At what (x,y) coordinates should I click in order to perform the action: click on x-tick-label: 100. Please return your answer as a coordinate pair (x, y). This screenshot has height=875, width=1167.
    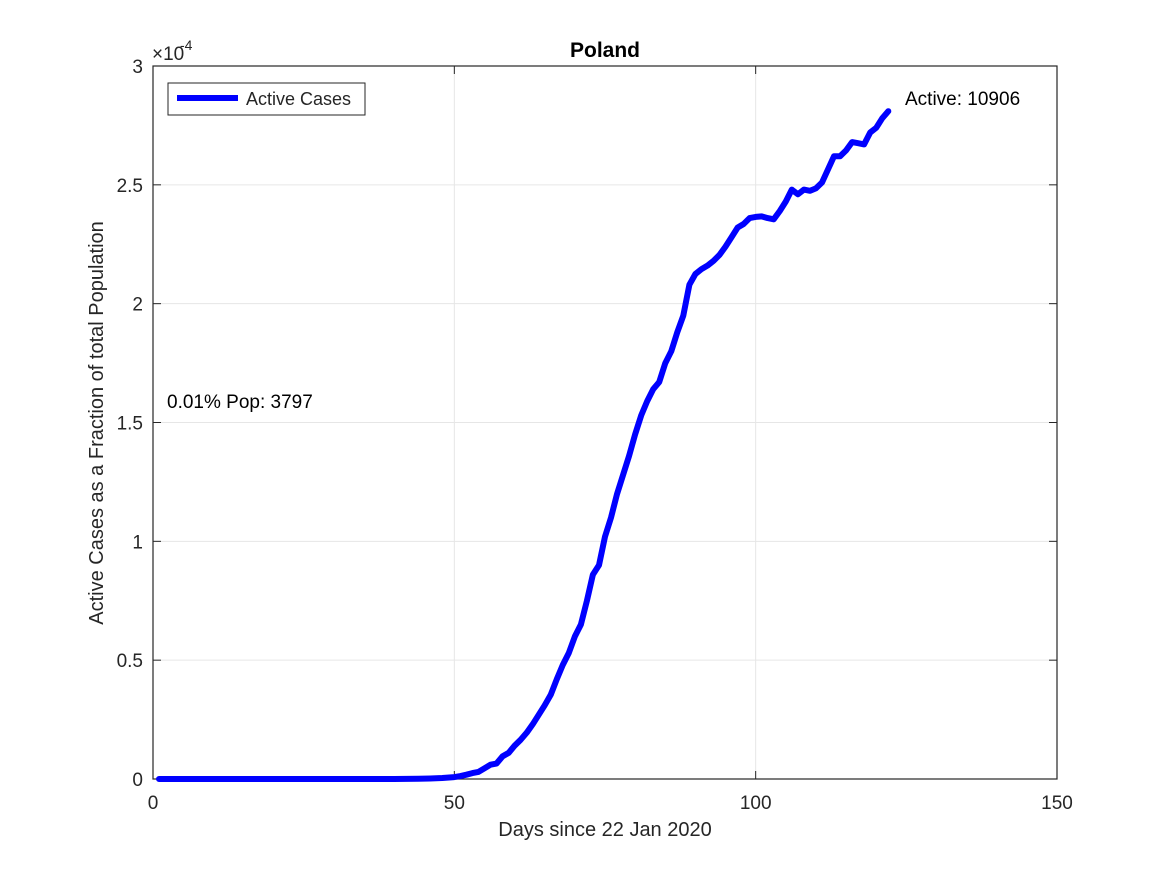
    Looking at the image, I should click on (756, 803).